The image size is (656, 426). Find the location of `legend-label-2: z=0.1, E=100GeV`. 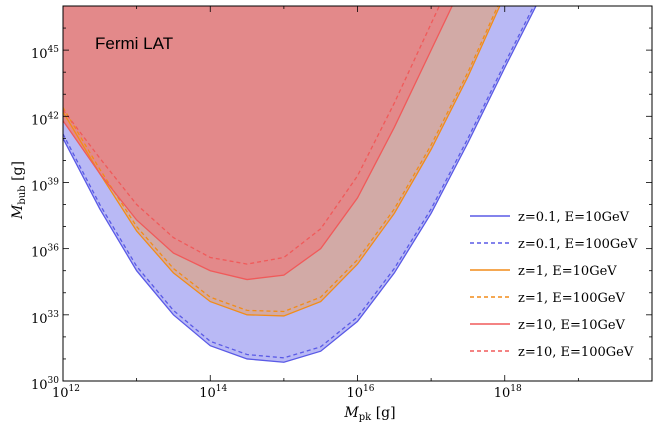

legend-label-2: z=0.1, E=100GeV is located at coordinates (578, 244).